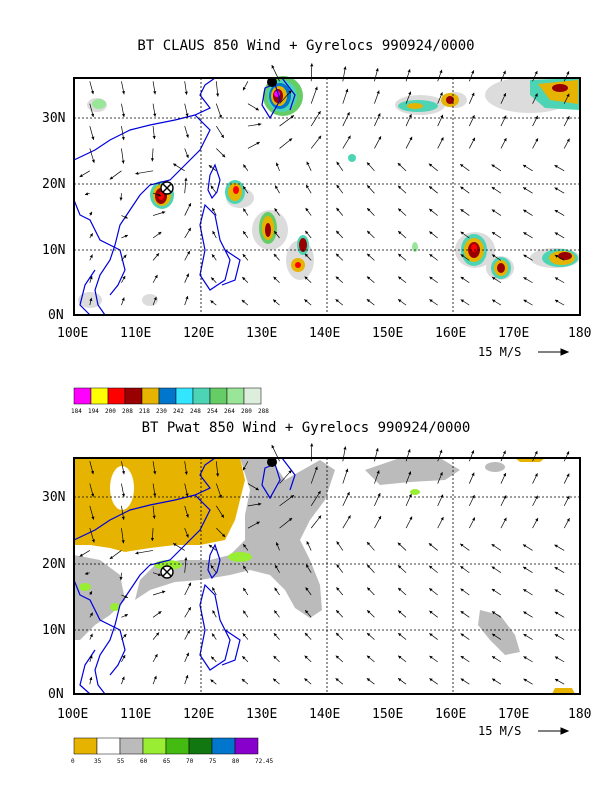  Describe the element at coordinates (53, 118) in the screenshot. I see `p1-ytick-30N: 30N` at that location.